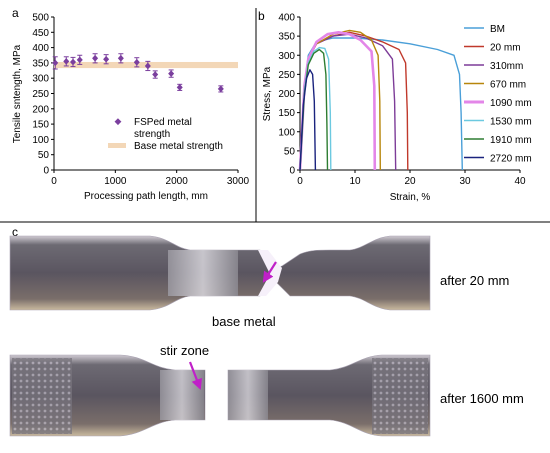  What do you see at coordinates (474, 280) in the screenshot?
I see `label-after-20mm: after 20 mm` at bounding box center [474, 280].